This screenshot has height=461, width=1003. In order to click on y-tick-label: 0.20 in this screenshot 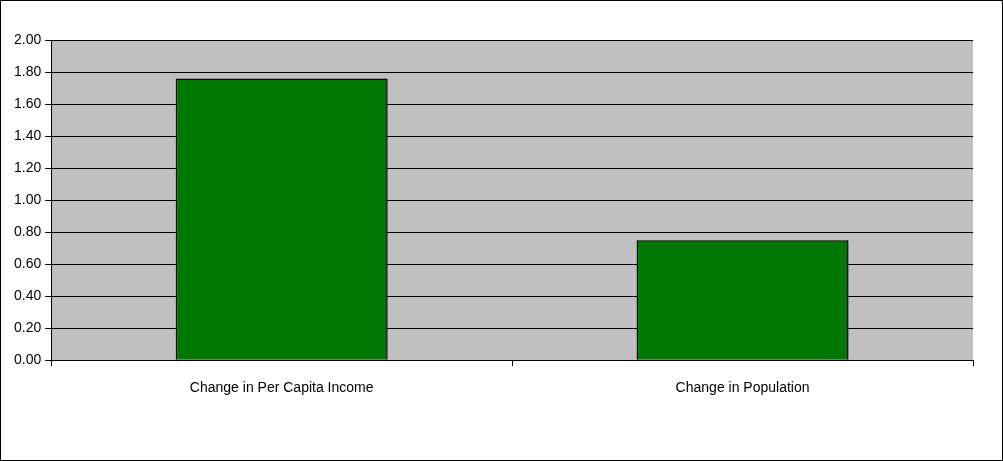, I will do `click(28, 327)`.